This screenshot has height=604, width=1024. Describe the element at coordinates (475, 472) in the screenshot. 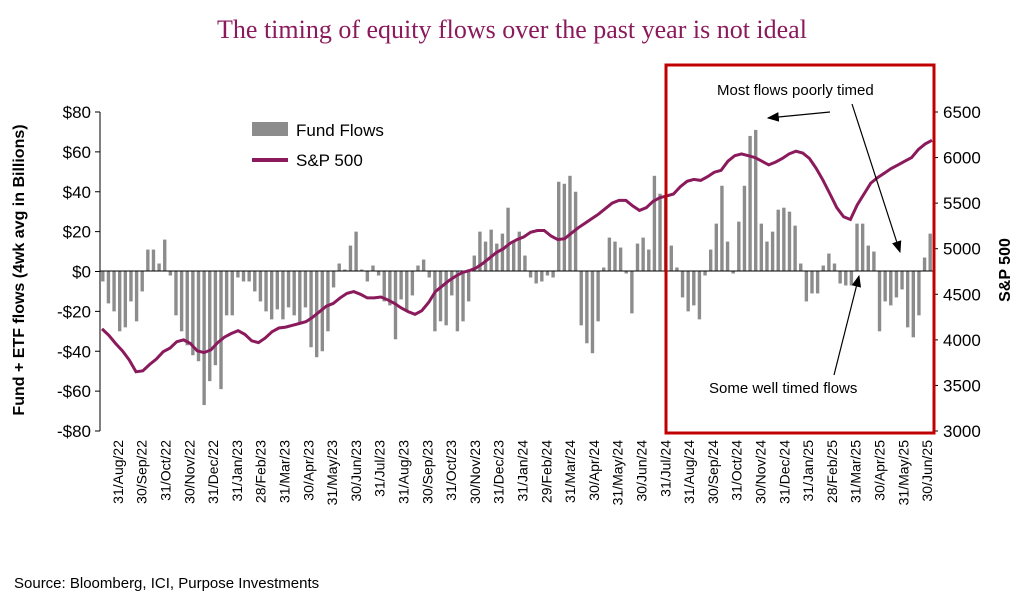

I see `x-tick-label: 30/Nov/23` at that location.